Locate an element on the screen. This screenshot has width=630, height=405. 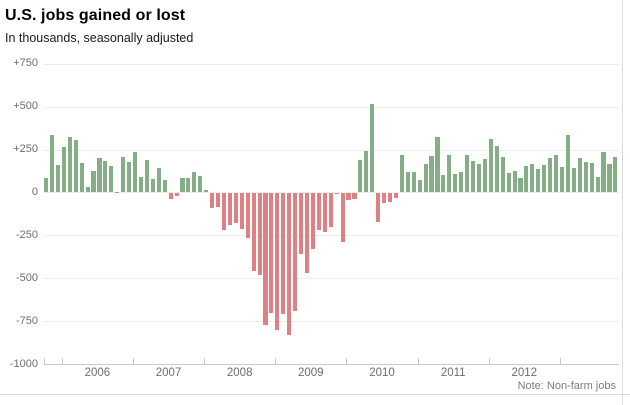
y-axis-label-+750: +750 is located at coordinates (25, 63).